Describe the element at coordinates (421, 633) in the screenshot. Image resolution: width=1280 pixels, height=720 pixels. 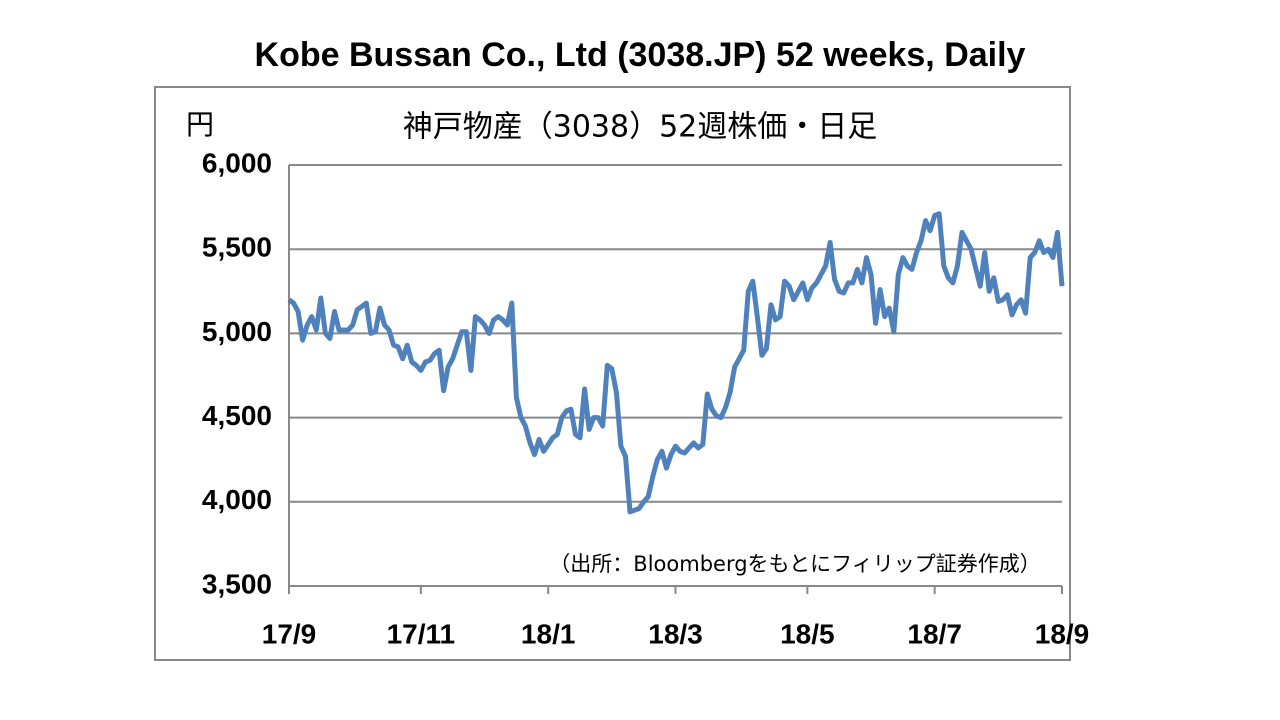
I see `x-tick-label: 17/11` at that location.